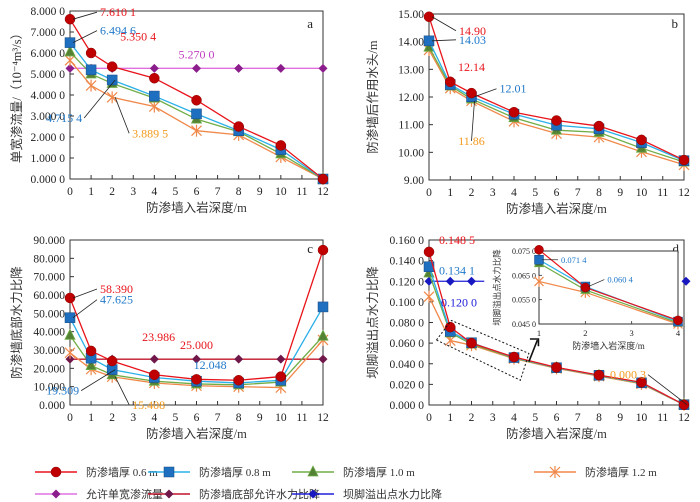 This screenshot has width=700, height=502. Describe the element at coordinates (154, 418) in the screenshot. I see `x-tick-label: 4` at that location.